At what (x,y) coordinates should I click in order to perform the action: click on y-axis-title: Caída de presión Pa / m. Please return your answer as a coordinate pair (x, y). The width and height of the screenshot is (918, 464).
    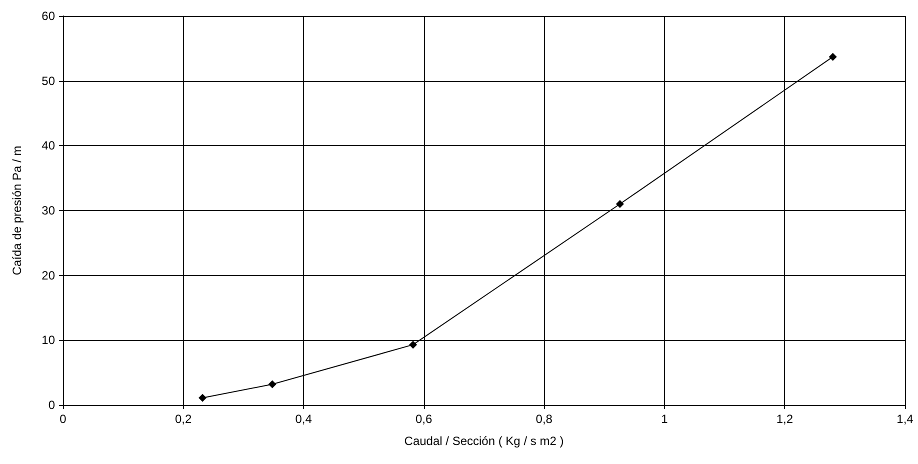
    Looking at the image, I should click on (17, 211).